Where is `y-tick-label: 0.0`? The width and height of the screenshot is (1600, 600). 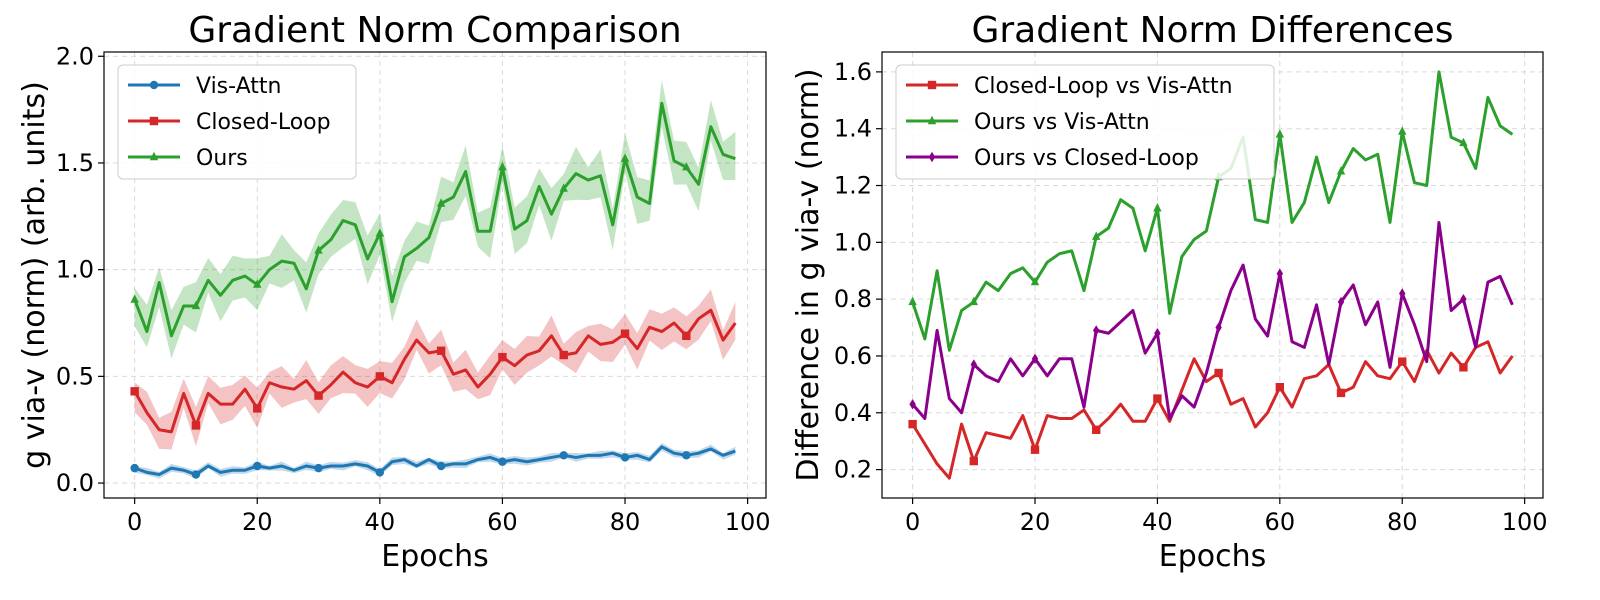 y-tick-label: 0.0 is located at coordinates (75, 483).